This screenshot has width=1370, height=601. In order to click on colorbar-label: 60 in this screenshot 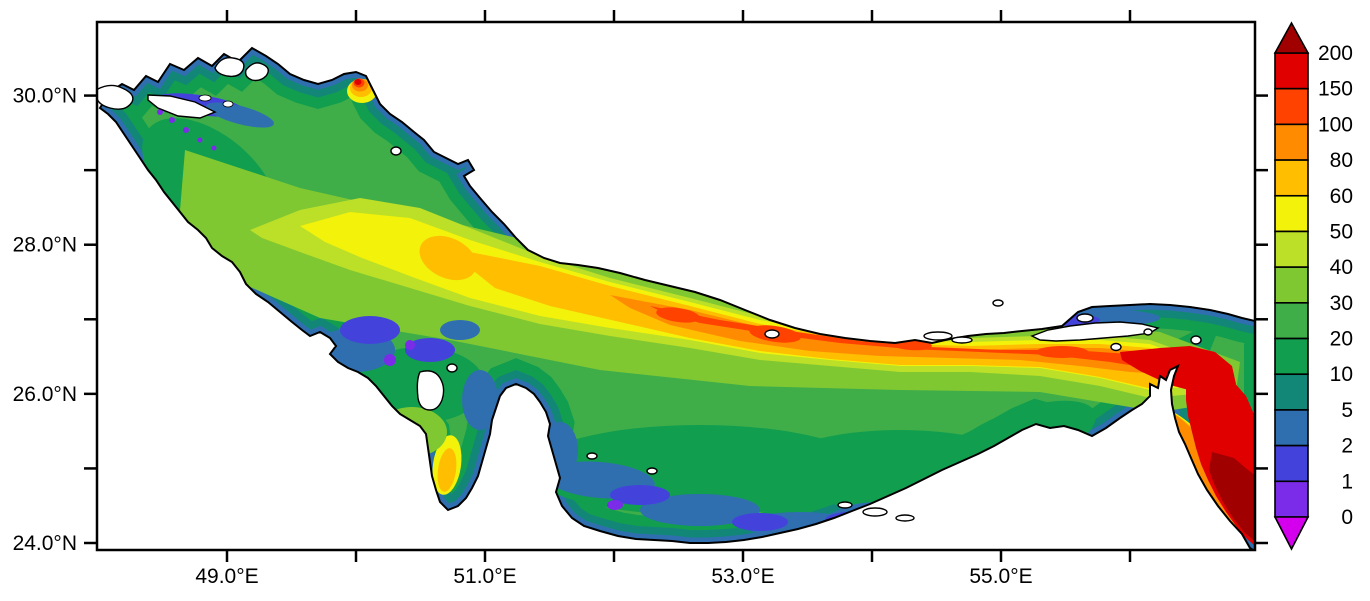, I will do `click(1341, 196)`.